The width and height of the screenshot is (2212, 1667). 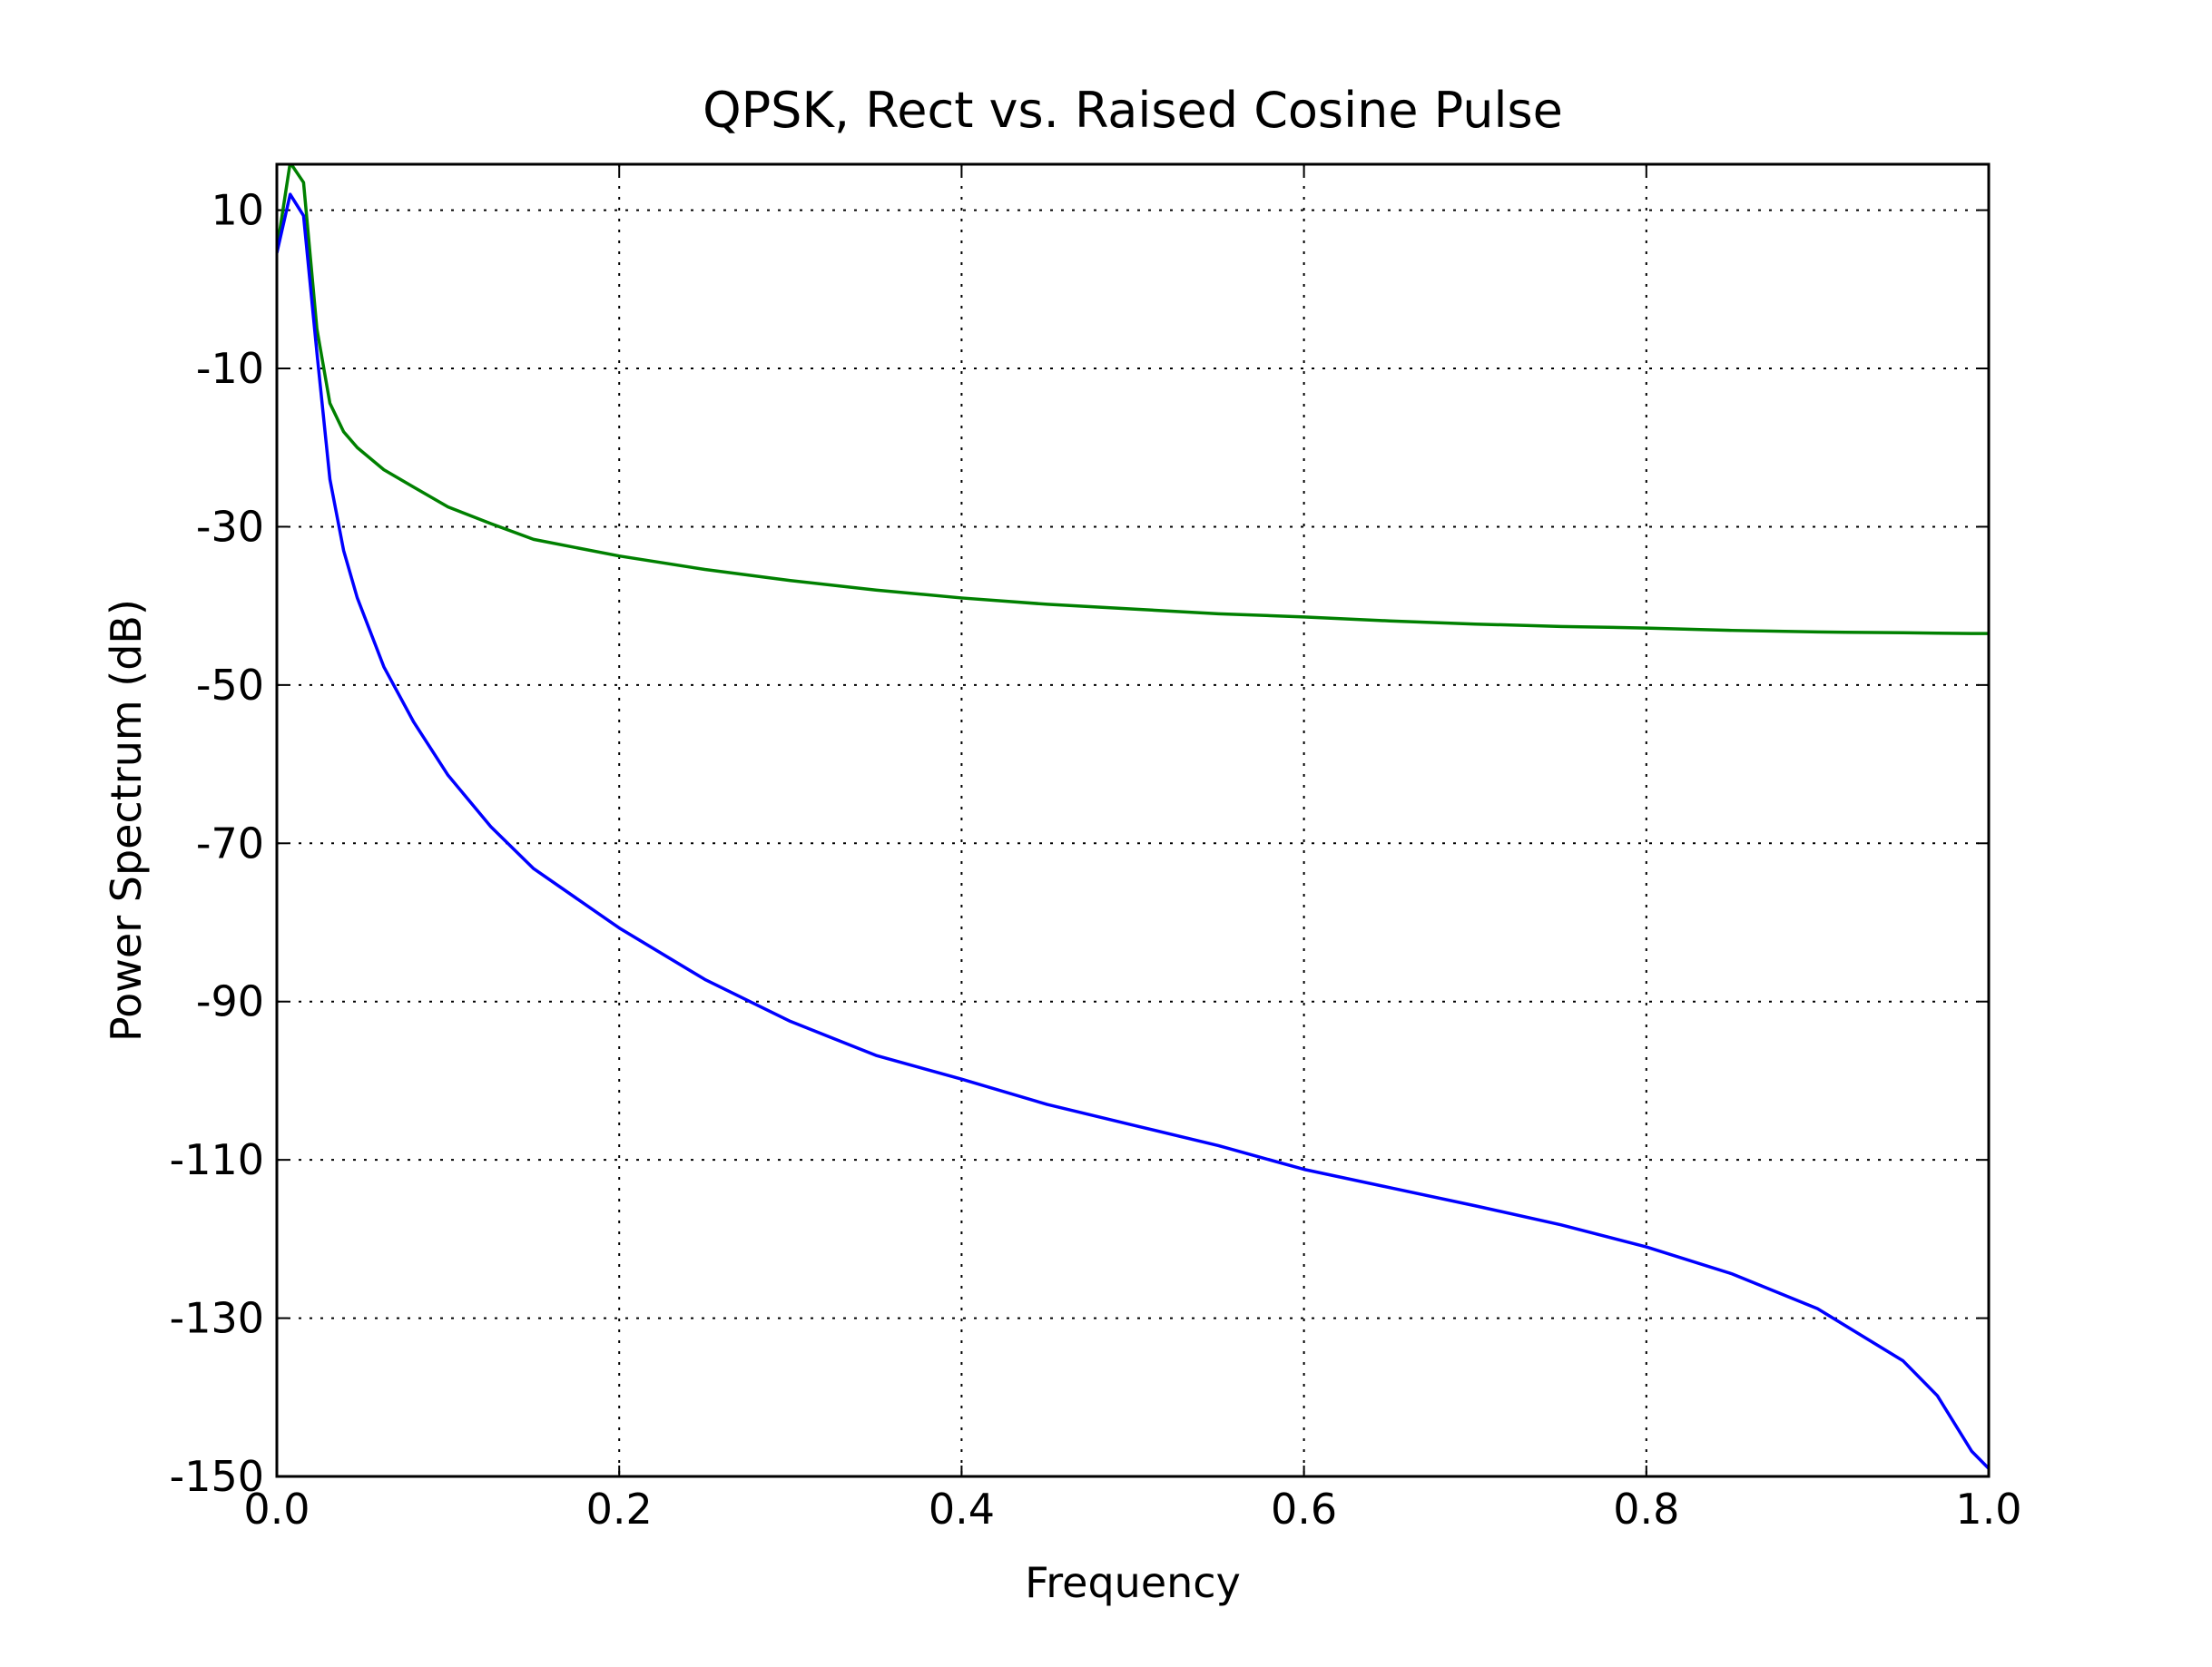 I want to click on y-tick-label: -150, so click(x=217, y=1476).